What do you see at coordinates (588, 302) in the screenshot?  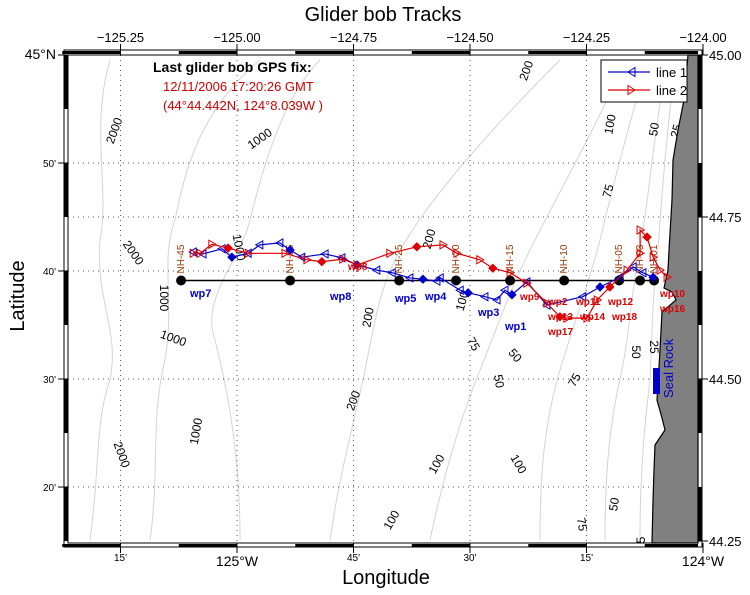 I see `waypoint-label-line2: wp11` at bounding box center [588, 302].